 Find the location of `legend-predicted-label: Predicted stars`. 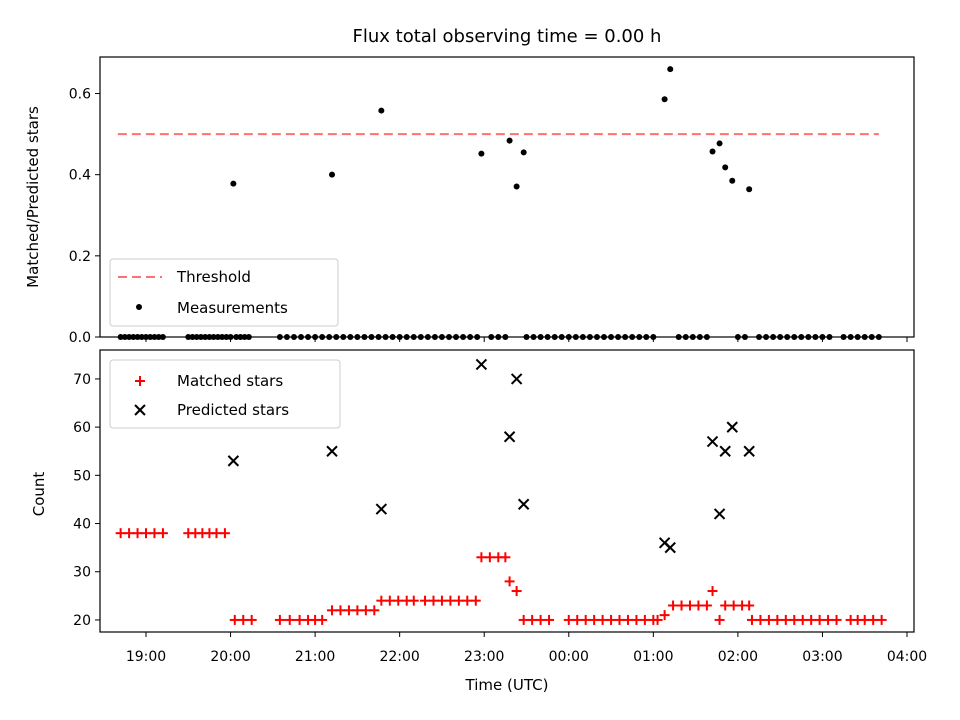

legend-predicted-label: Predicted stars is located at coordinates (233, 410).